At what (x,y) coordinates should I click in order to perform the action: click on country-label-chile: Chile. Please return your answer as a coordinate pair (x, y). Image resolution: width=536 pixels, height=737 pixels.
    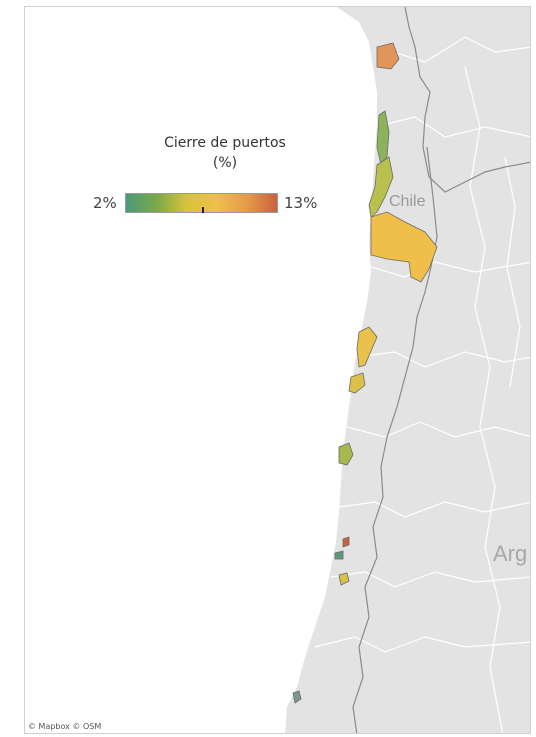
    Looking at the image, I should click on (407, 201).